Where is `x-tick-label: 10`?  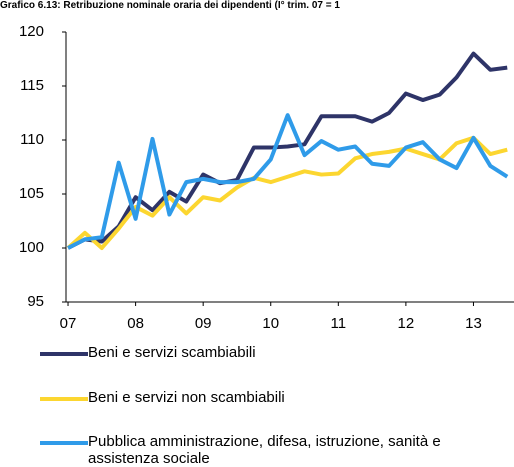 x-tick-label: 10 is located at coordinates (270, 322).